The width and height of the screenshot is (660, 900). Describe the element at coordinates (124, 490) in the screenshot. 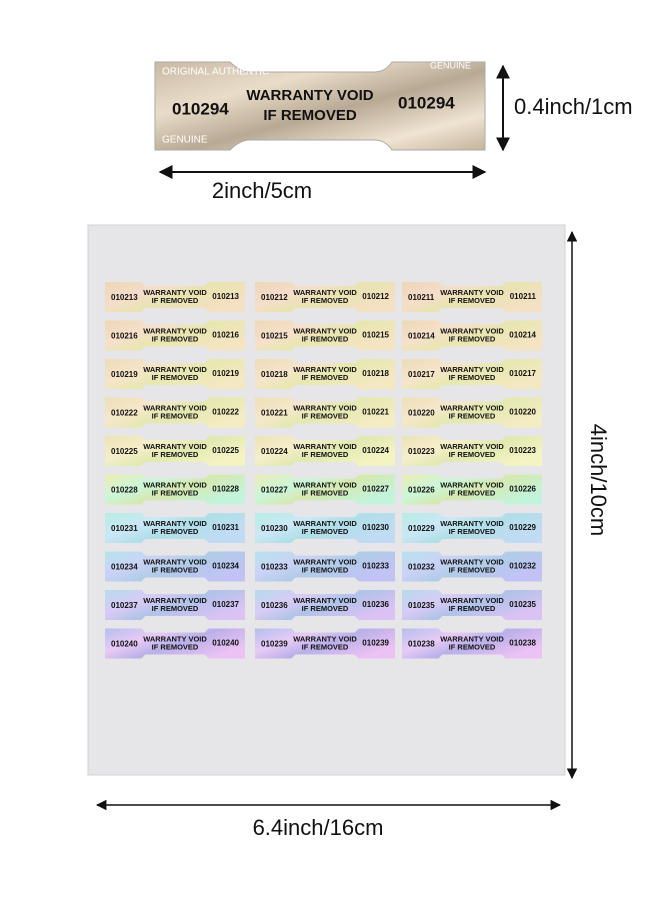

I see `serial-number: 010228` at that location.